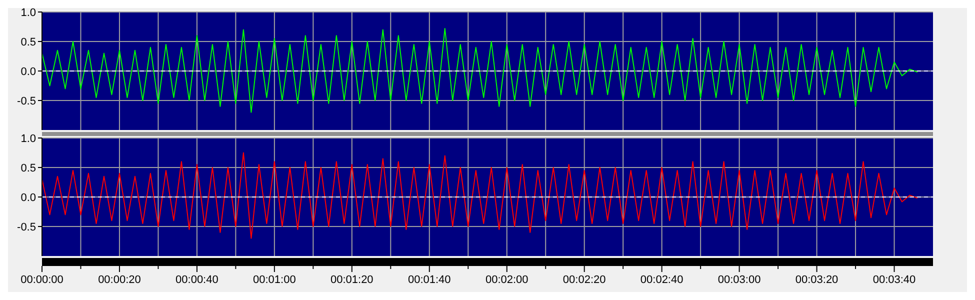 This screenshot has height=300, width=975. What do you see at coordinates (894, 280) in the screenshot?
I see `x-tick-label: 00:03:40` at bounding box center [894, 280].